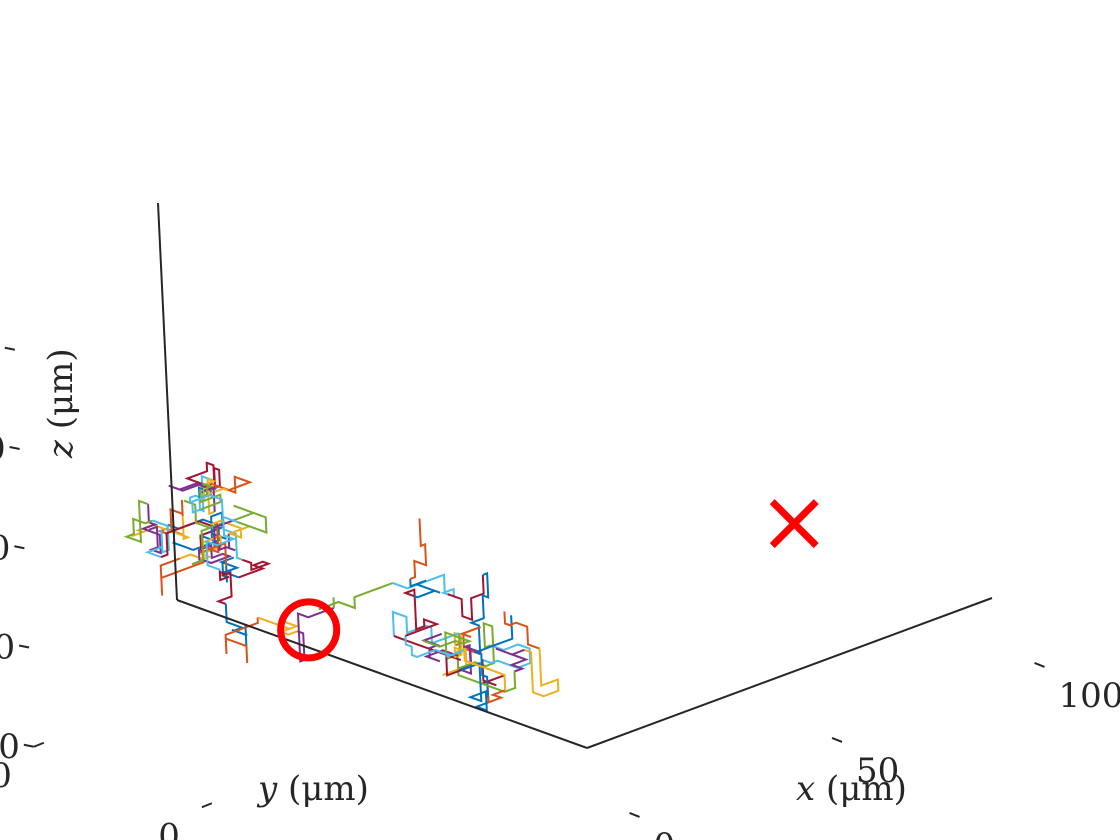  I want to click on x-axis-label: x (μm), so click(851, 789).